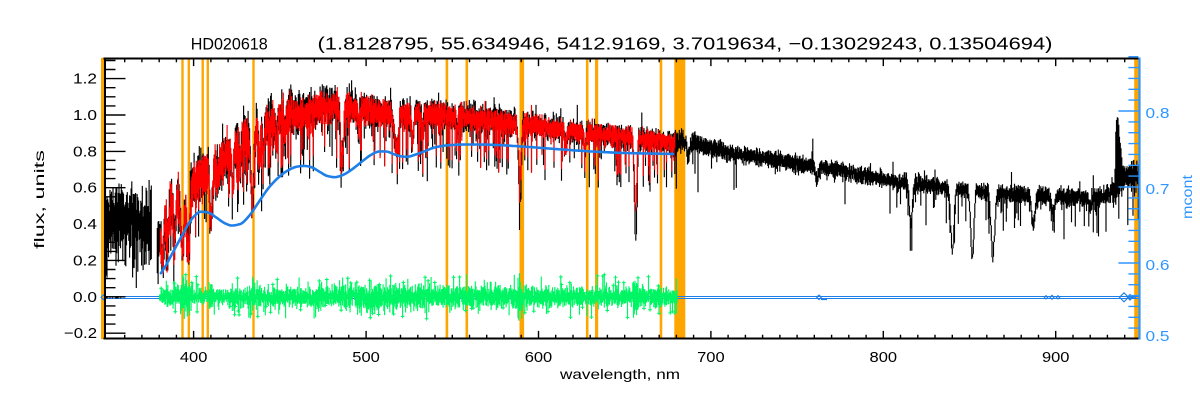  I want to click on svg-text: 700, so click(711, 358).